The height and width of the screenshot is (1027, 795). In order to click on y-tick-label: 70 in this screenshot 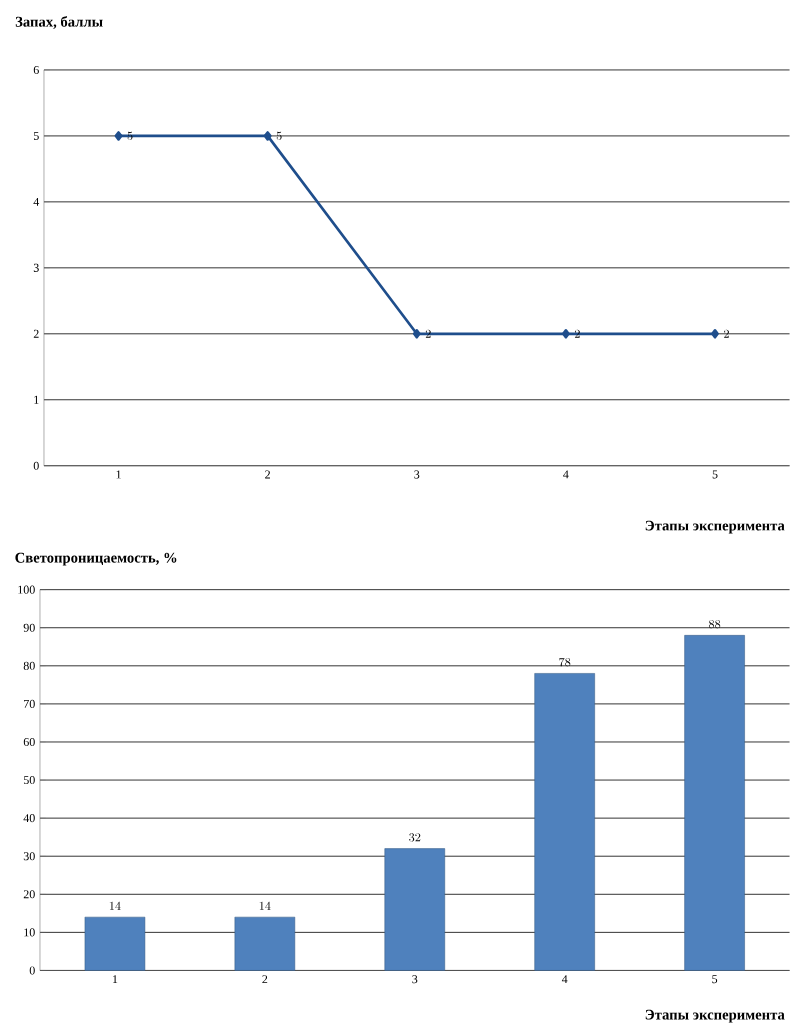, I will do `click(30, 703)`.